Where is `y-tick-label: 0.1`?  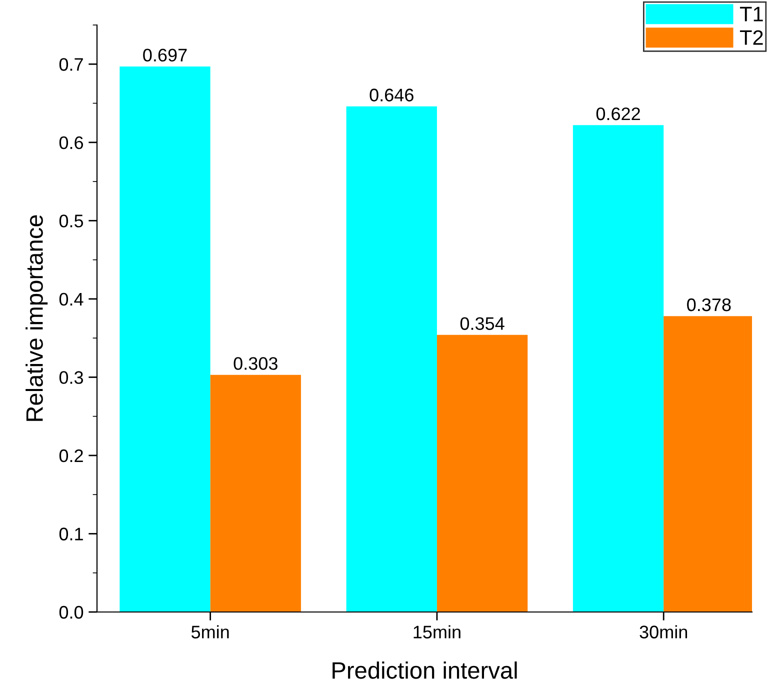 y-tick-label: 0.1 is located at coordinates (71, 534).